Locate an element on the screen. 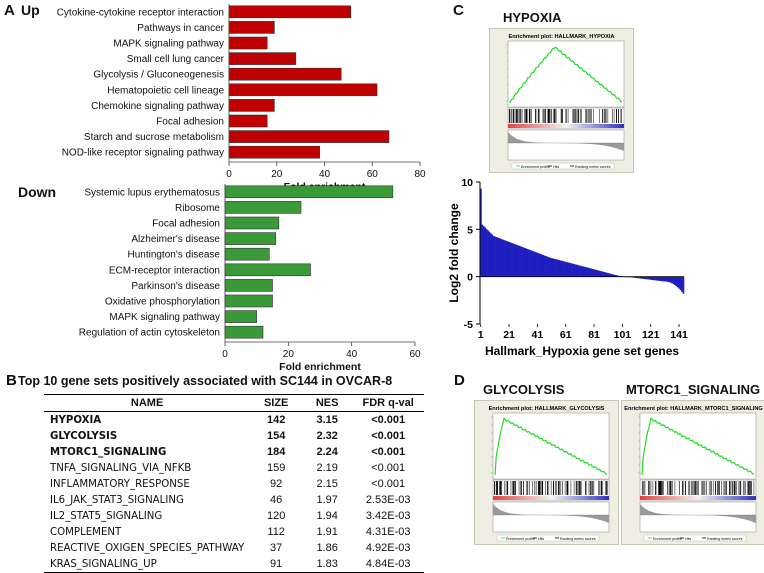 This screenshot has width=764, height=573. up-x-tick-label: 40 is located at coordinates (325, 174).